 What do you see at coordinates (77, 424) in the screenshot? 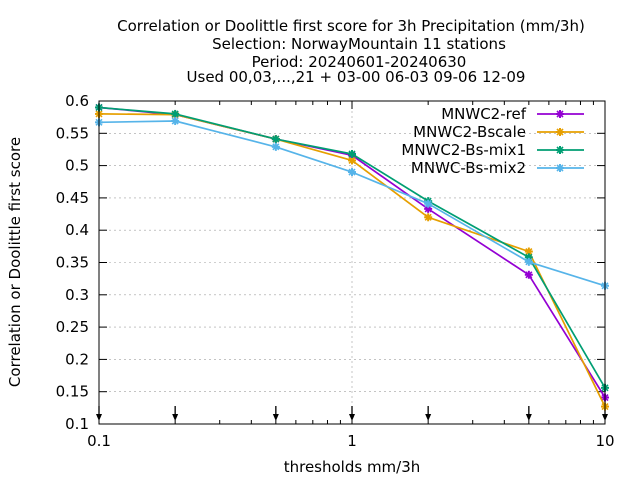
I see `y-tick-label: 0.1` at bounding box center [77, 424].